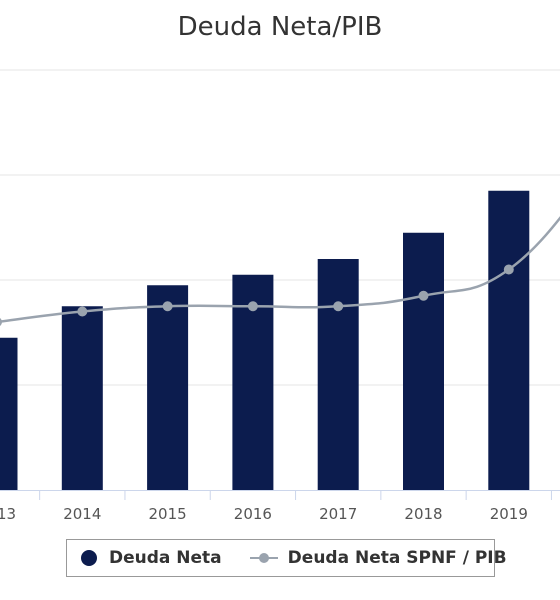  I want to click on x-tick-label: 2013, so click(8, 514).